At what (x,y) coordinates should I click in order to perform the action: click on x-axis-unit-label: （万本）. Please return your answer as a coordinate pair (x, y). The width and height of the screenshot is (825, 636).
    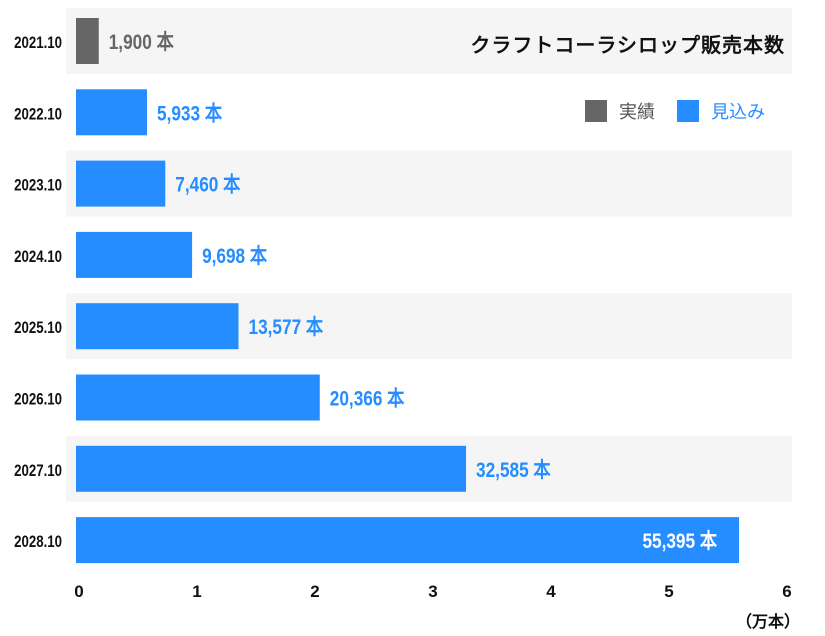
    Looking at the image, I should click on (768, 621).